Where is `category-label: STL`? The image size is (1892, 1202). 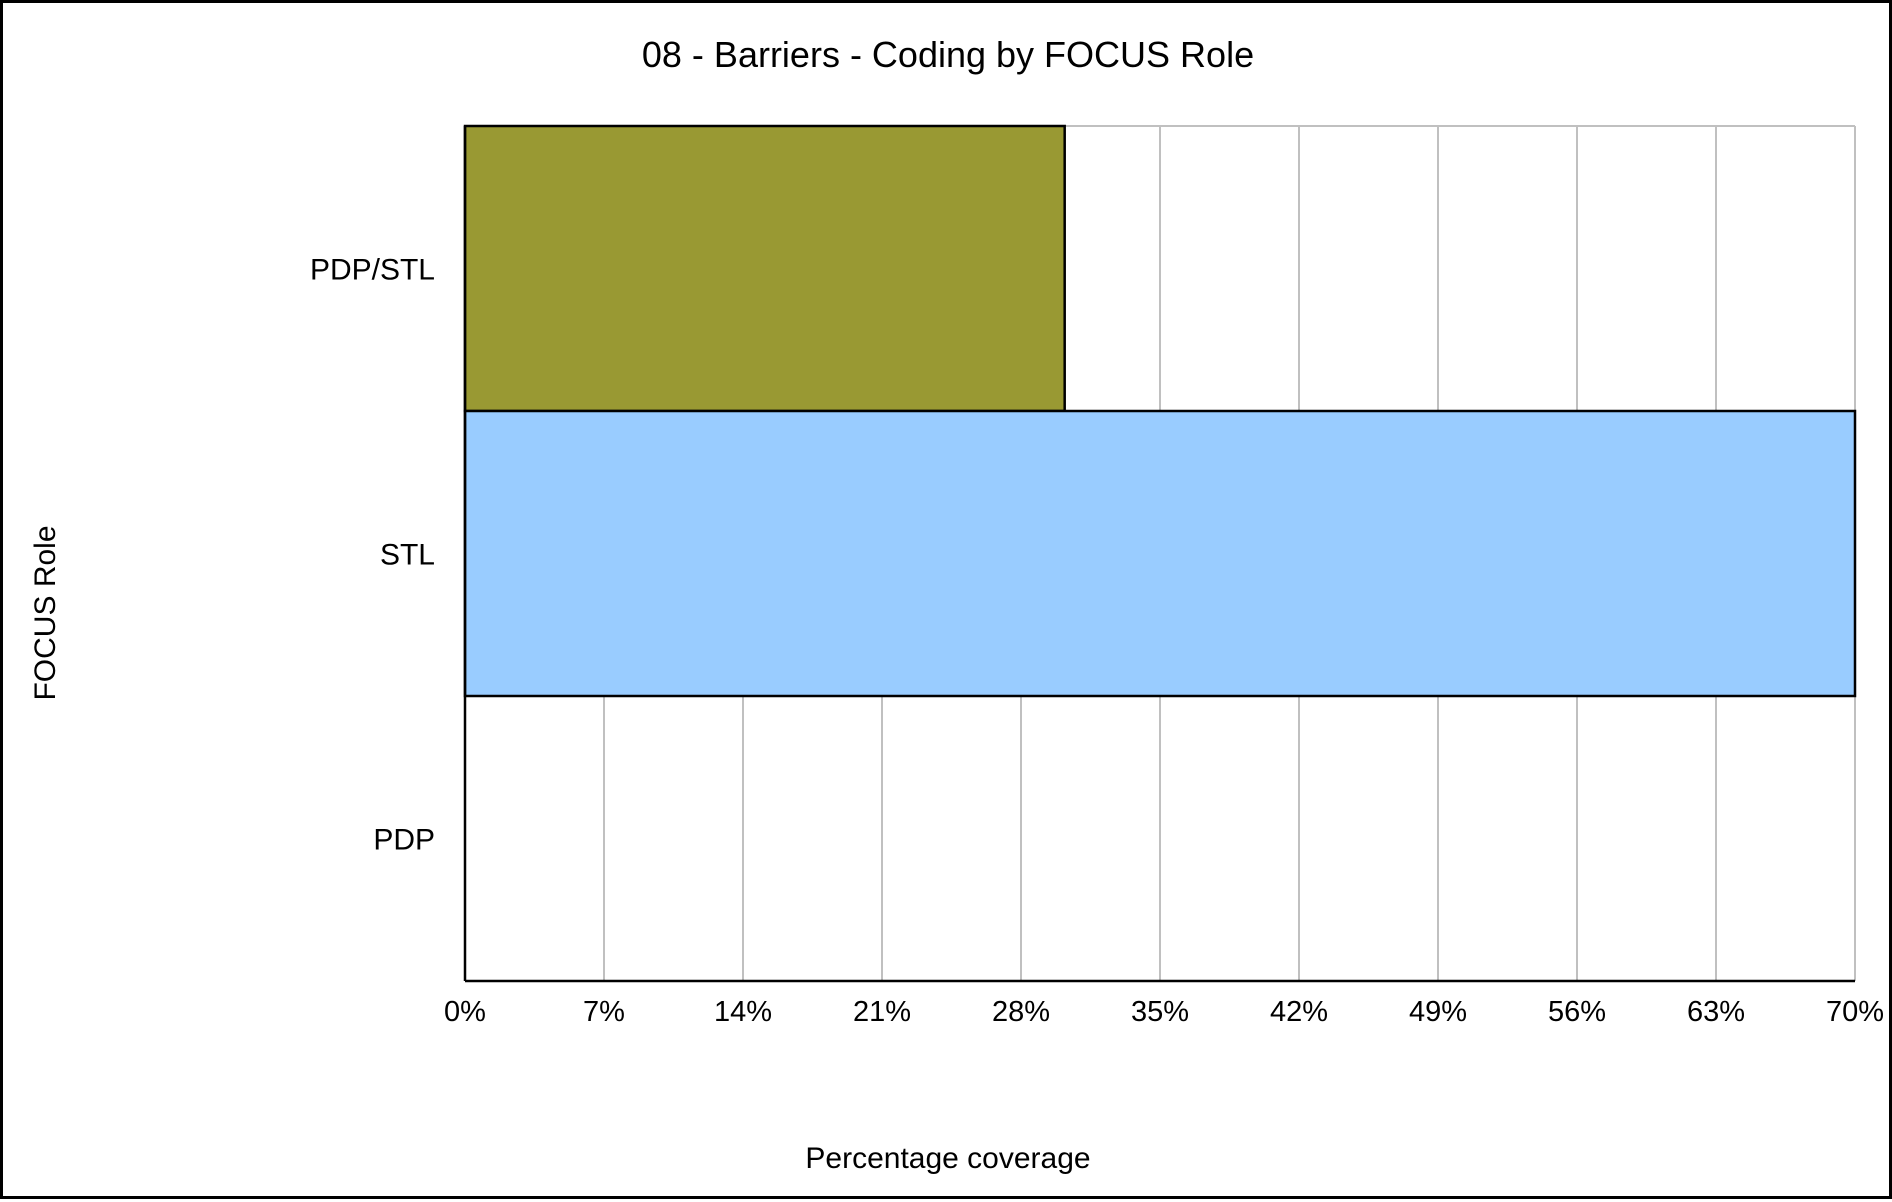 category-label: STL is located at coordinates (407, 555).